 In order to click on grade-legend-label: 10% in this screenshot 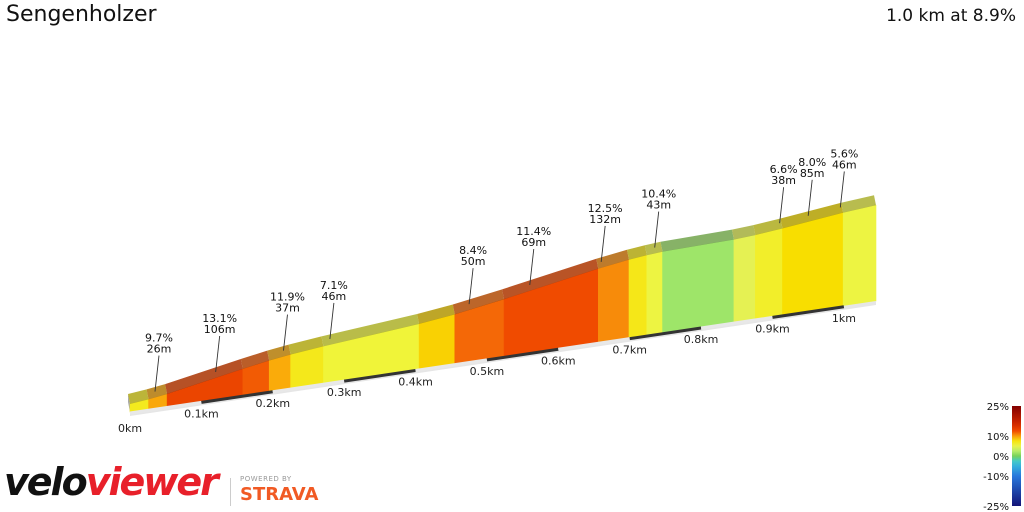, I will do `click(998, 437)`.